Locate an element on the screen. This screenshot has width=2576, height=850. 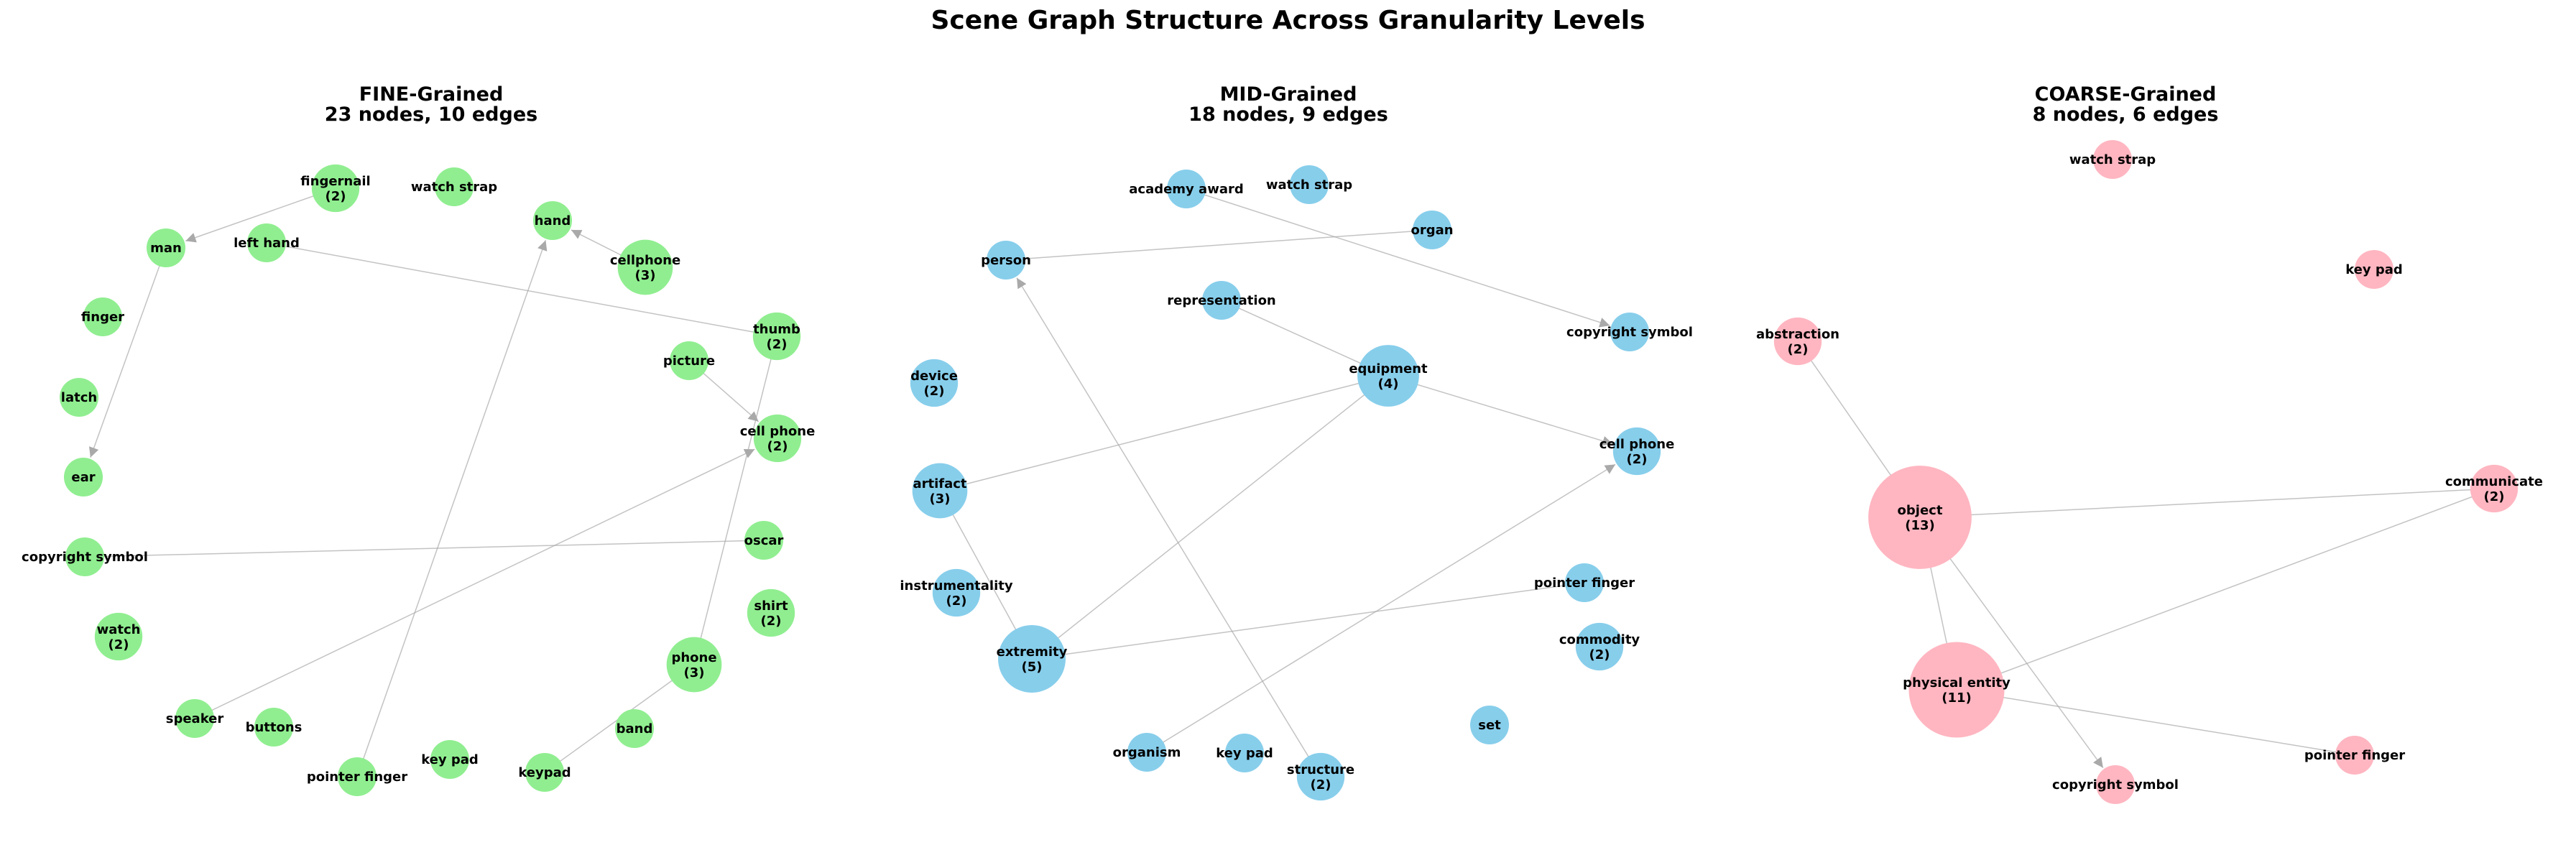
node-label: finger is located at coordinates (102, 317).